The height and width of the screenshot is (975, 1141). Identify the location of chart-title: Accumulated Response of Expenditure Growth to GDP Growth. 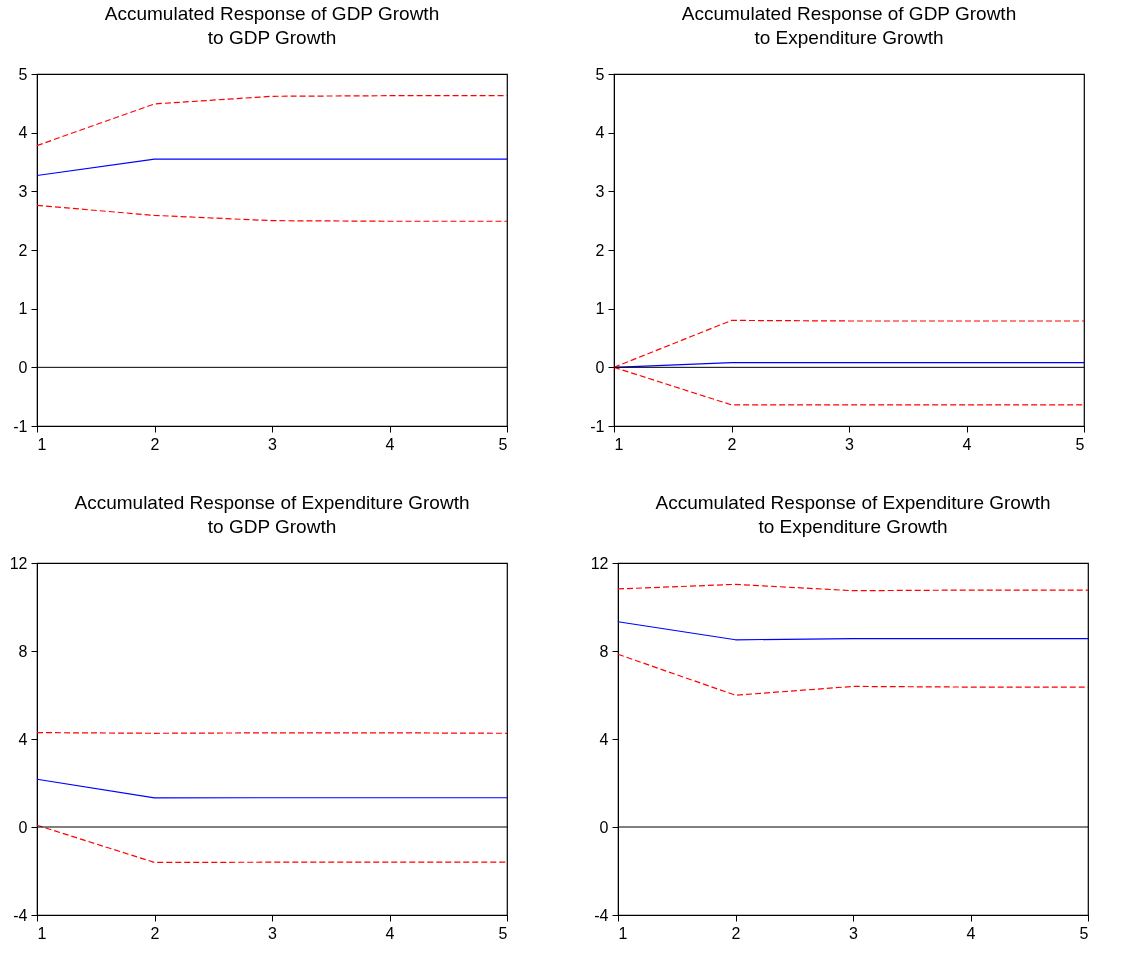
(272, 514).